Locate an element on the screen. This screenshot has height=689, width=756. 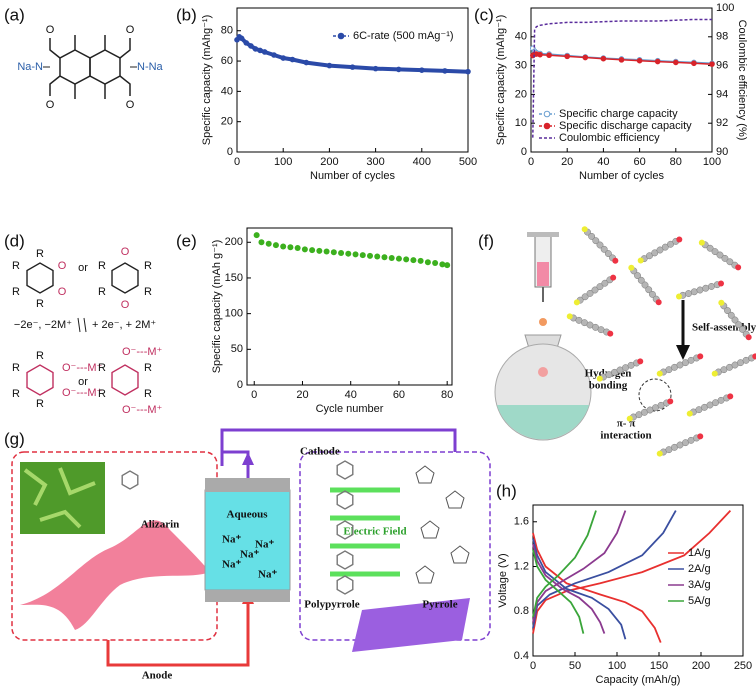
x-tick-label: 100 is located at coordinates (617, 666).